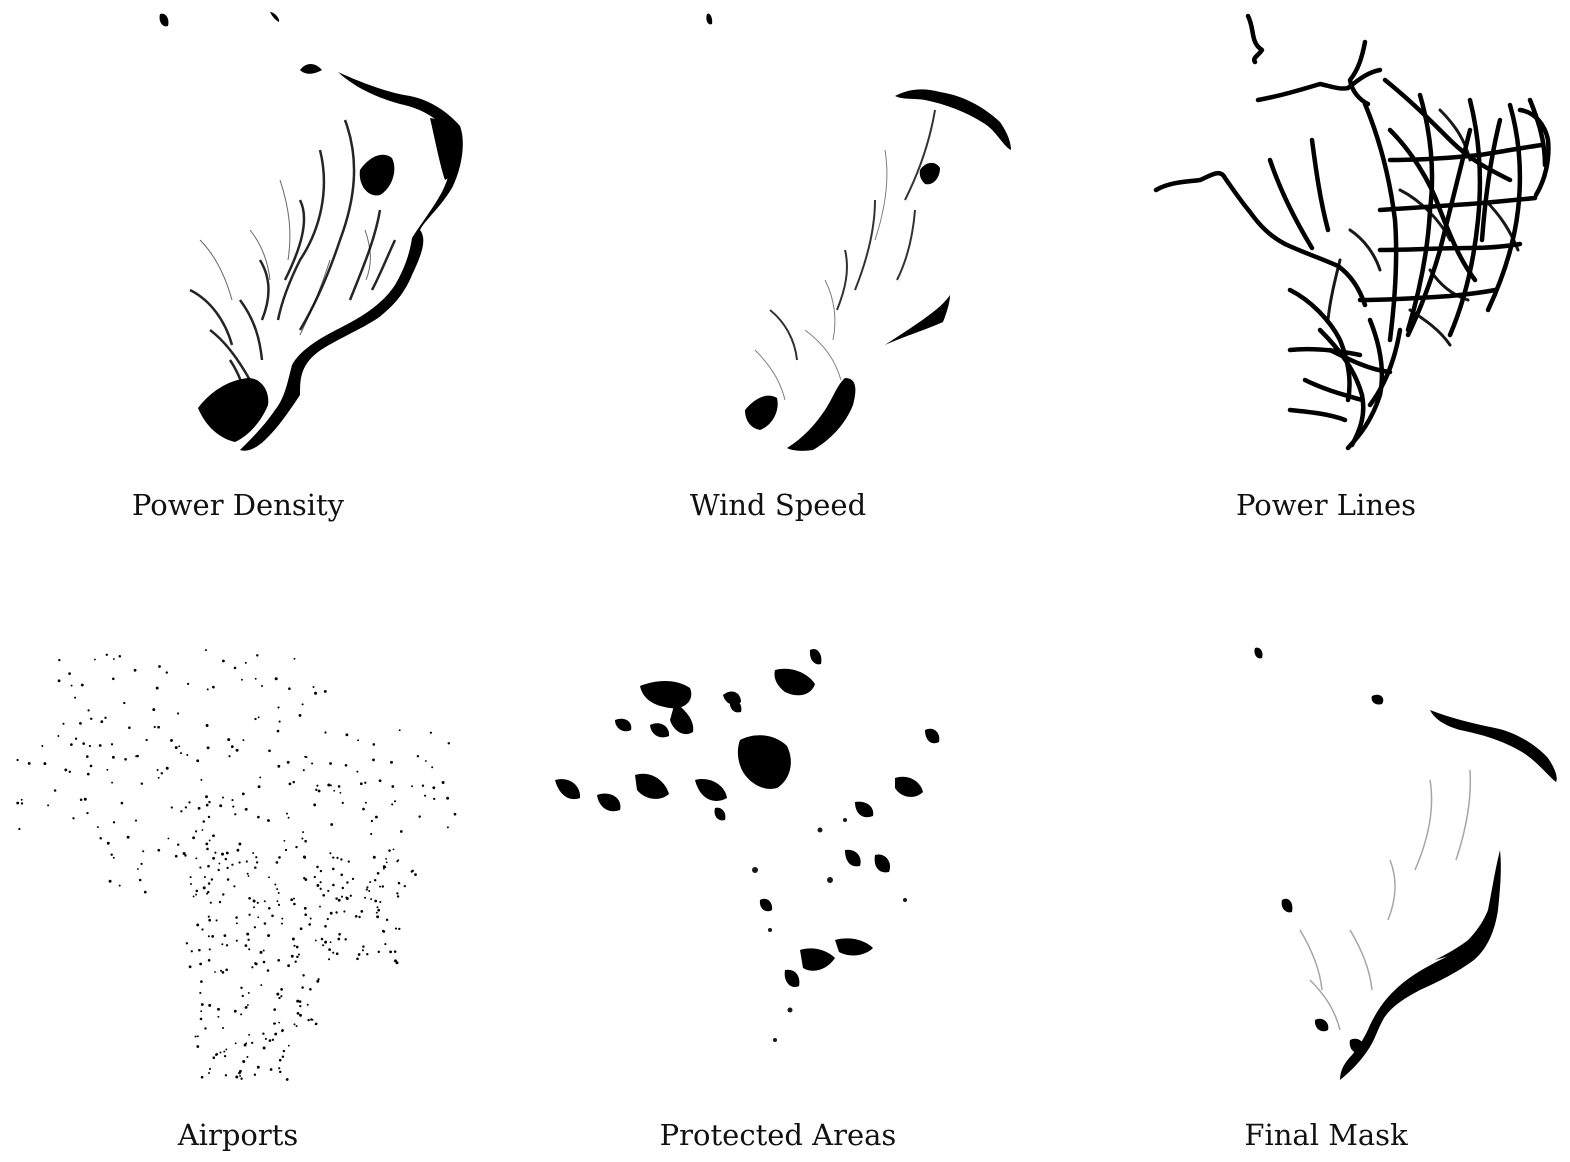 Image resolution: width=1570 pixels, height=1162 pixels. I want to click on panel-power-lines: Power Lines, so click(1330, 270).